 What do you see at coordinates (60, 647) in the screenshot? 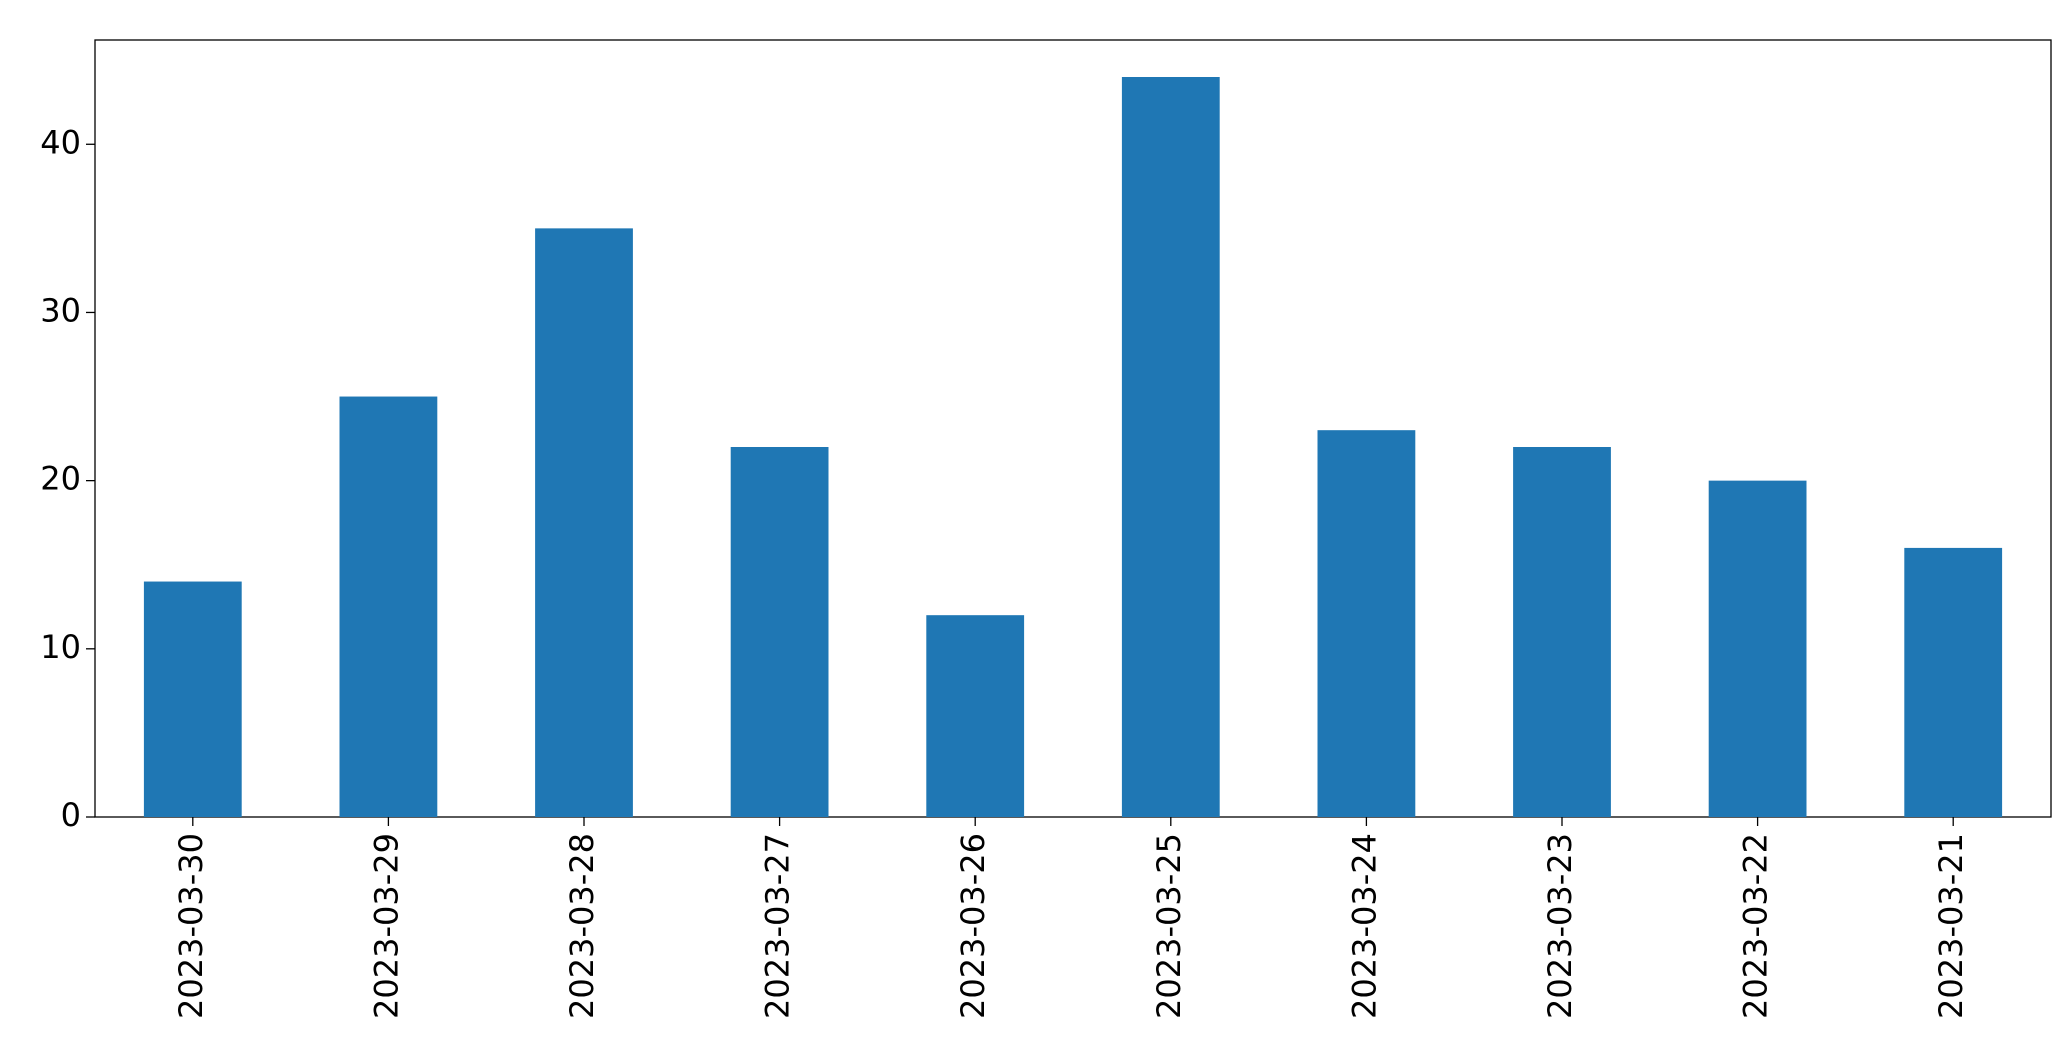
I see `y-tick-label: 10` at bounding box center [60, 647].